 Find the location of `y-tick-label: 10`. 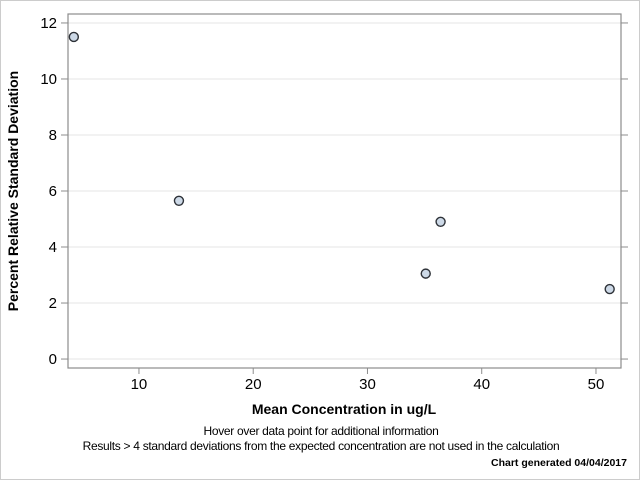

y-tick-label: 10 is located at coordinates (48, 79).